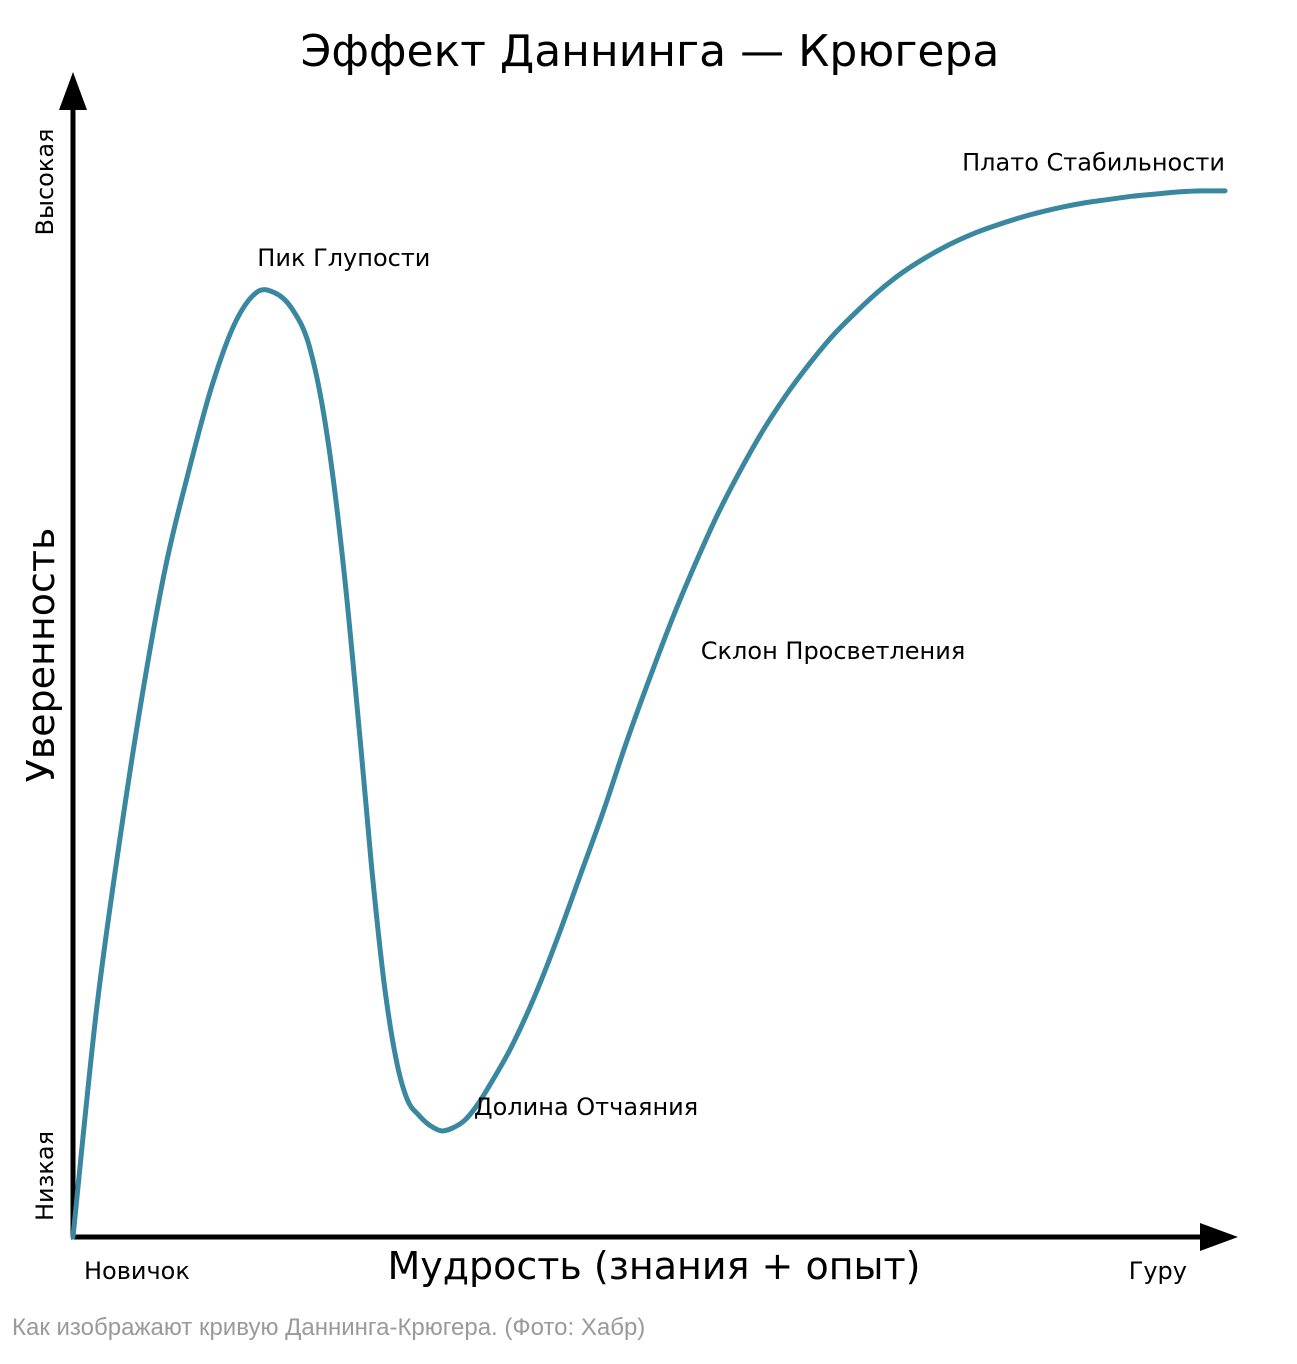  Describe the element at coordinates (45, 1176) in the screenshot. I see `y-tick-label-low: Низкая` at that location.